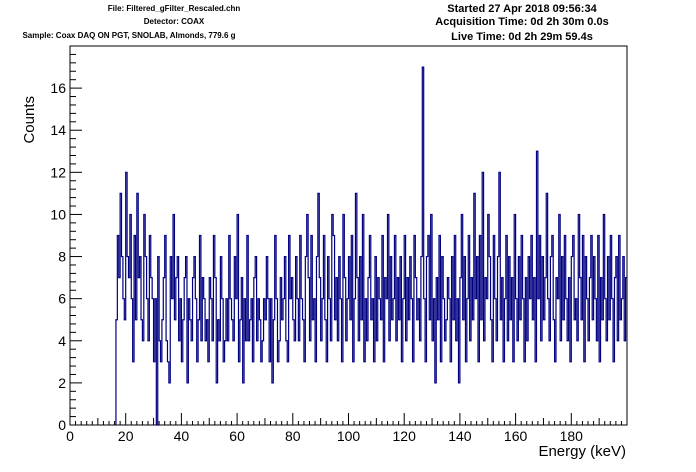  Describe the element at coordinates (522, 9) in the screenshot. I see `started-label: Started 27 Apr 2018 09:56:34` at that location.